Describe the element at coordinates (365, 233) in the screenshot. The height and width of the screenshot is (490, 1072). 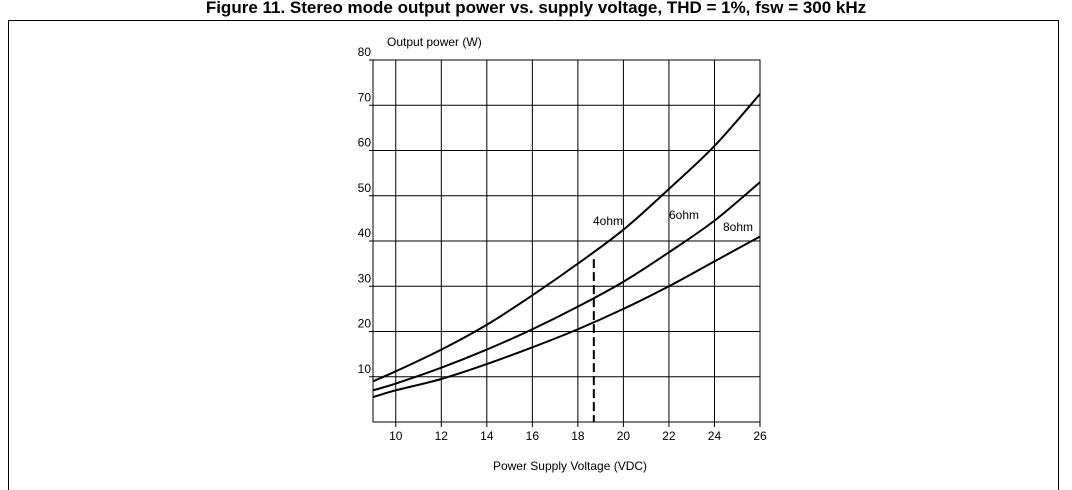
I see `y-tick-label: 40` at that location.